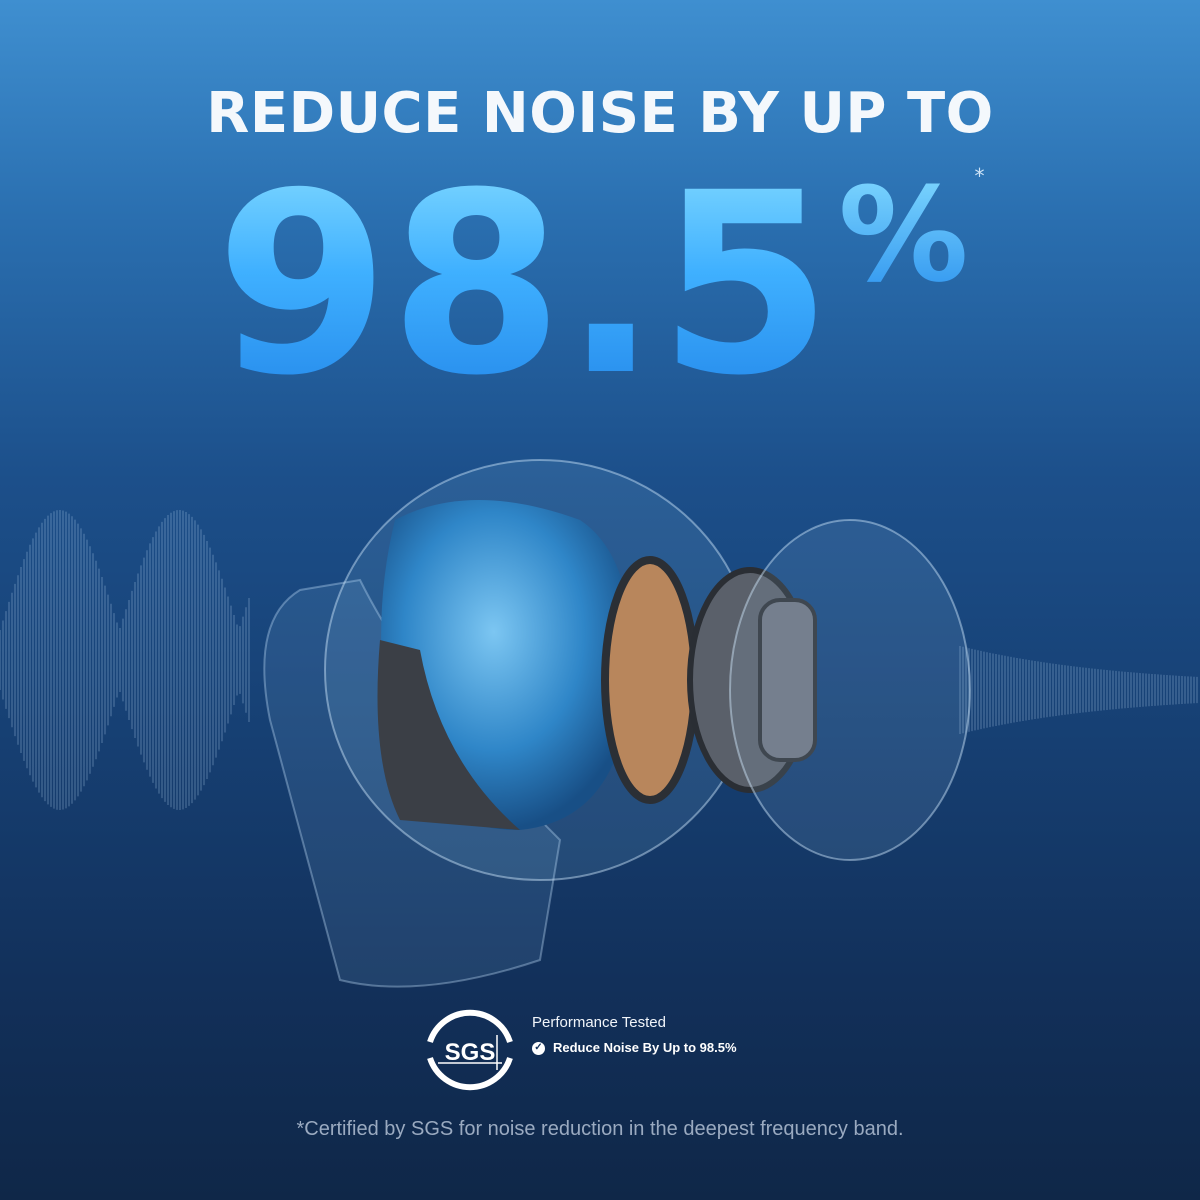  I want to click on svg-text: SGS, so click(470, 1052).